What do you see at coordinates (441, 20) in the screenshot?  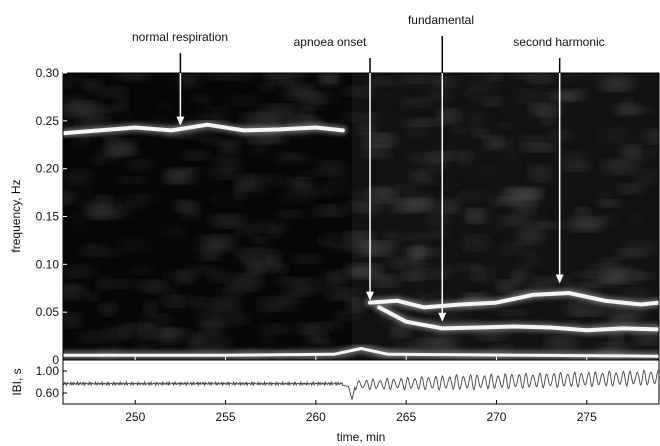 I see `annotation-label: fundamental` at bounding box center [441, 20].